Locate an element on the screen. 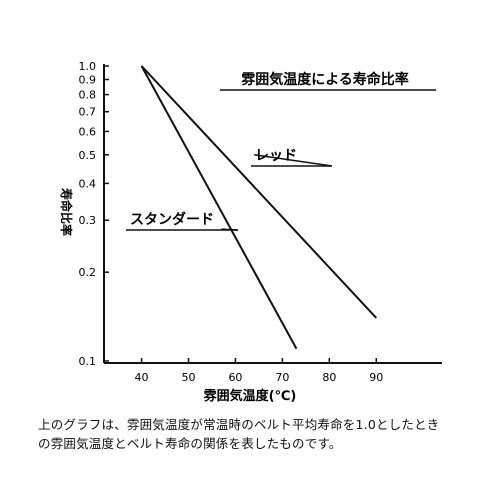 The height and width of the screenshot is (500, 500). caption-line-2: の雰囲気温度とベルト寿命の関係を表したものです。 is located at coordinates (190, 443).